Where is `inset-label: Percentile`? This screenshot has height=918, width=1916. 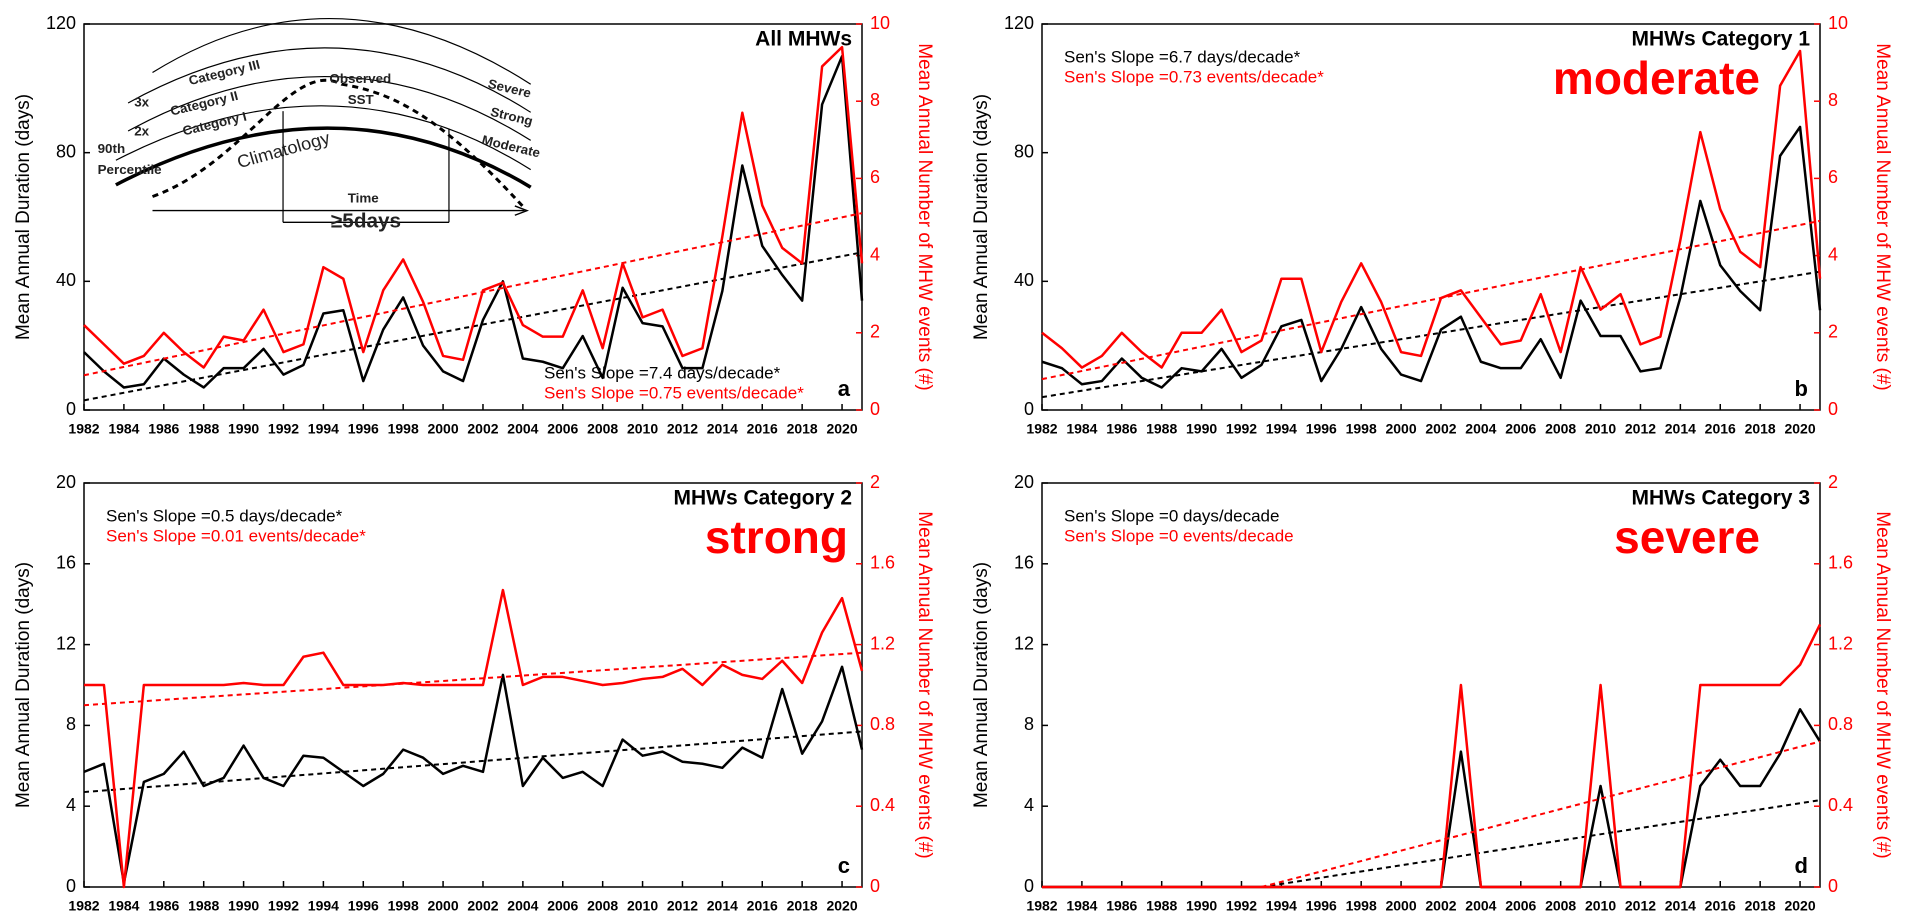
inset-label: Percentile is located at coordinates (130, 169).